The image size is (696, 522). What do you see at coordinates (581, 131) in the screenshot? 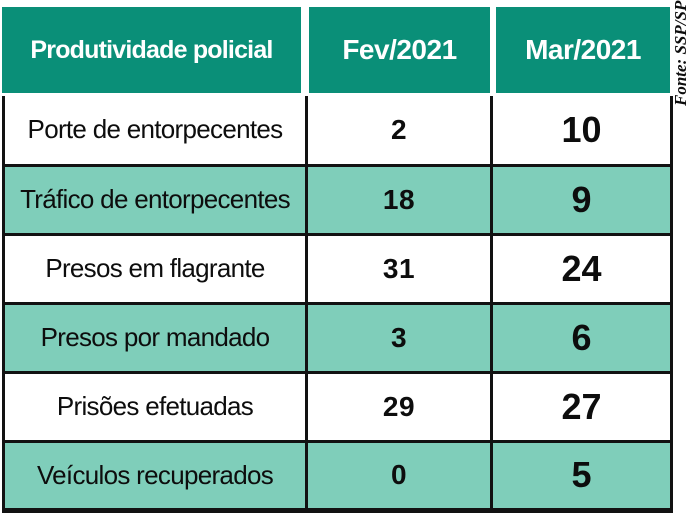
I see `mar-value: 10` at bounding box center [581, 131].